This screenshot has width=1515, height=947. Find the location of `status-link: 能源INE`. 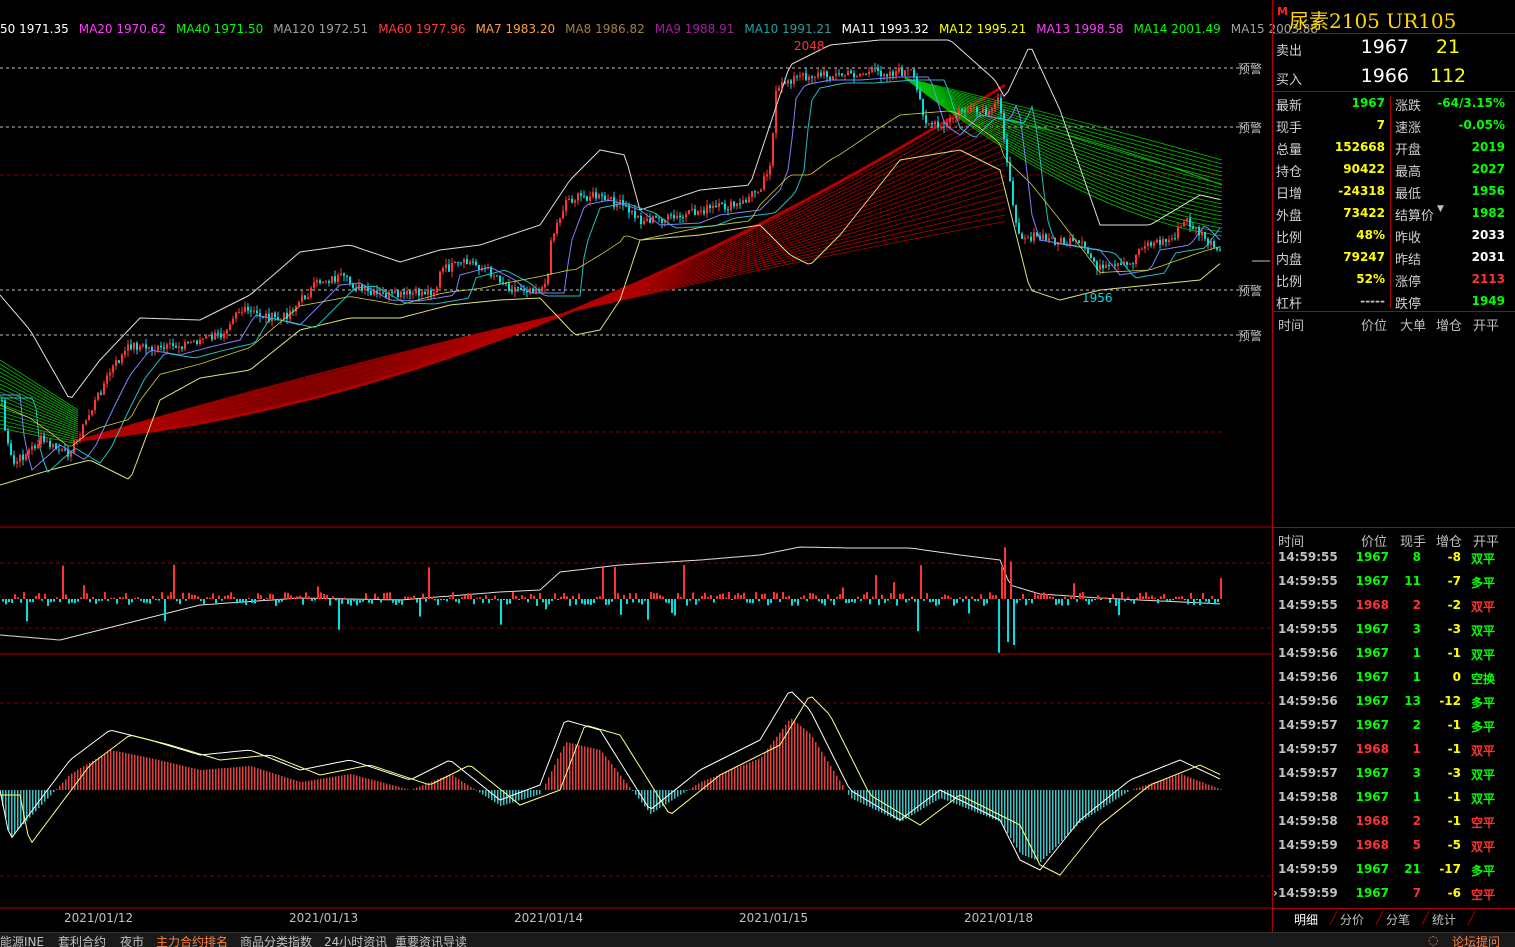

status-link: 能源INE is located at coordinates (22, 941).